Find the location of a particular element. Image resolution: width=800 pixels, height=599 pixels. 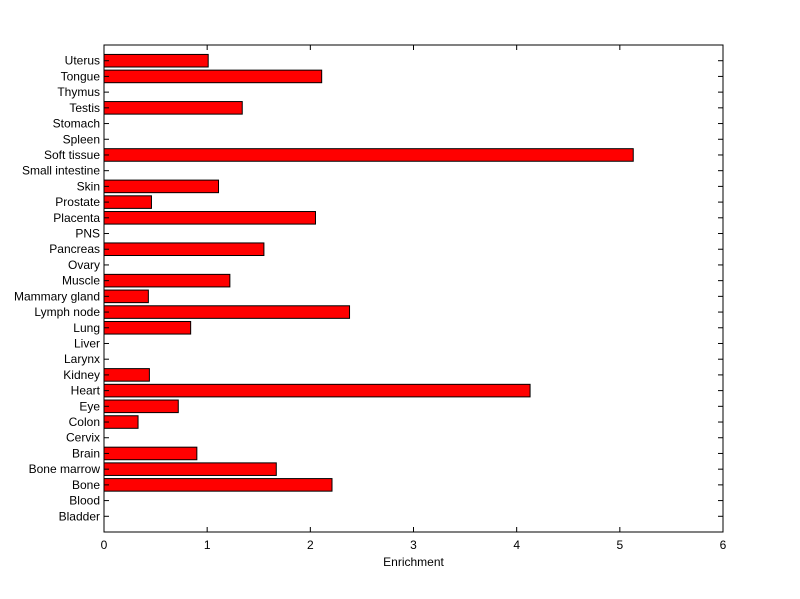

bar-lymph-node is located at coordinates (227, 312).